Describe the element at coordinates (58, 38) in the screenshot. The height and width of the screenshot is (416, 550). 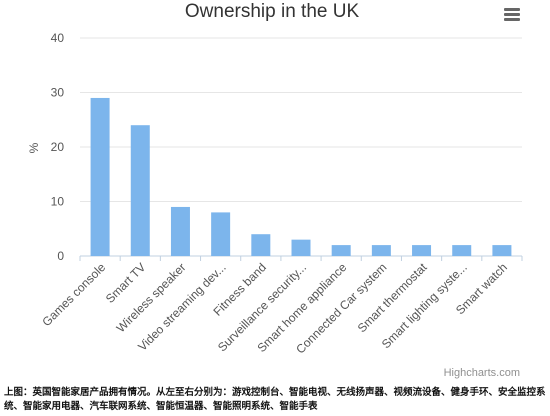
I see `y-tick-label: 40` at that location.